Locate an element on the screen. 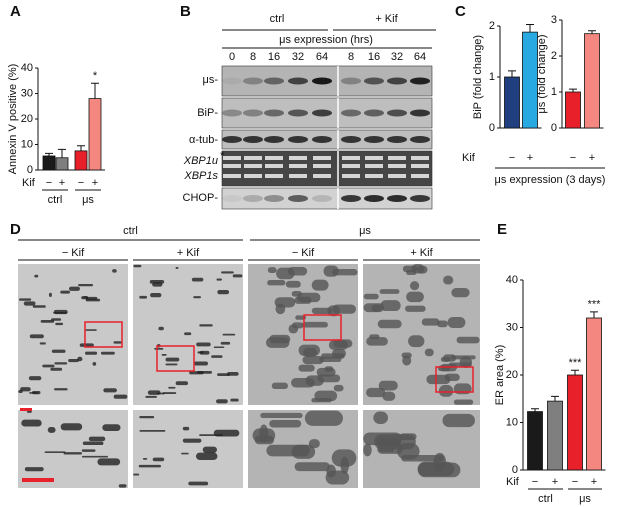 The width and height of the screenshot is (617, 507). lane-label: 0 is located at coordinates (232, 57).